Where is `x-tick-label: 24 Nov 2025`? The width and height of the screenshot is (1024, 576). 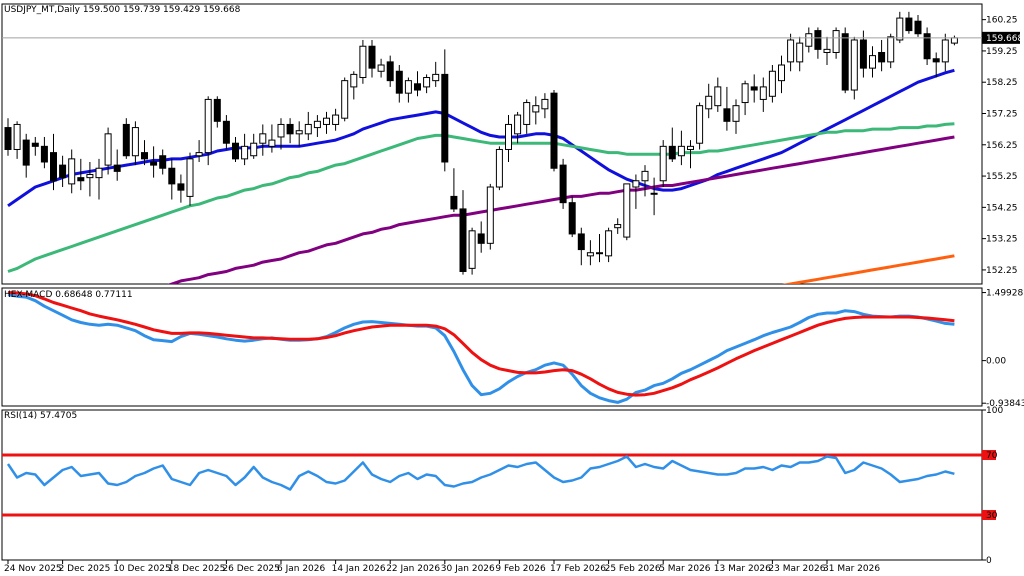
x-tick-label: 24 Nov 2025 is located at coordinates (33, 569).